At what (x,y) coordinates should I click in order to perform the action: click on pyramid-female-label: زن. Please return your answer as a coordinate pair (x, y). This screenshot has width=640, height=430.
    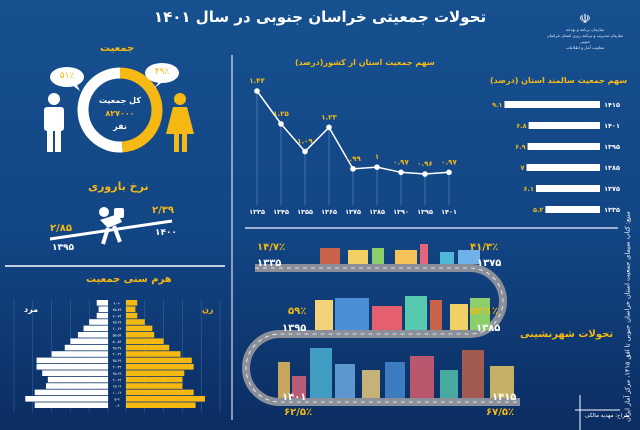
    Looking at the image, I should click on (208, 309).